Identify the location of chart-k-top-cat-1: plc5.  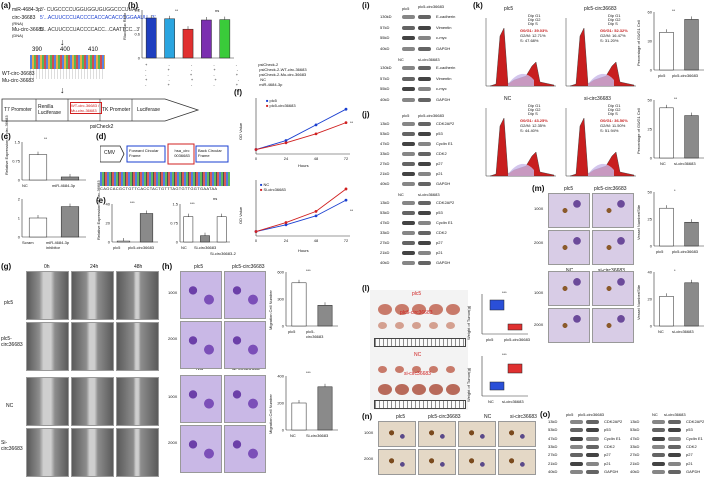
(662, 75).